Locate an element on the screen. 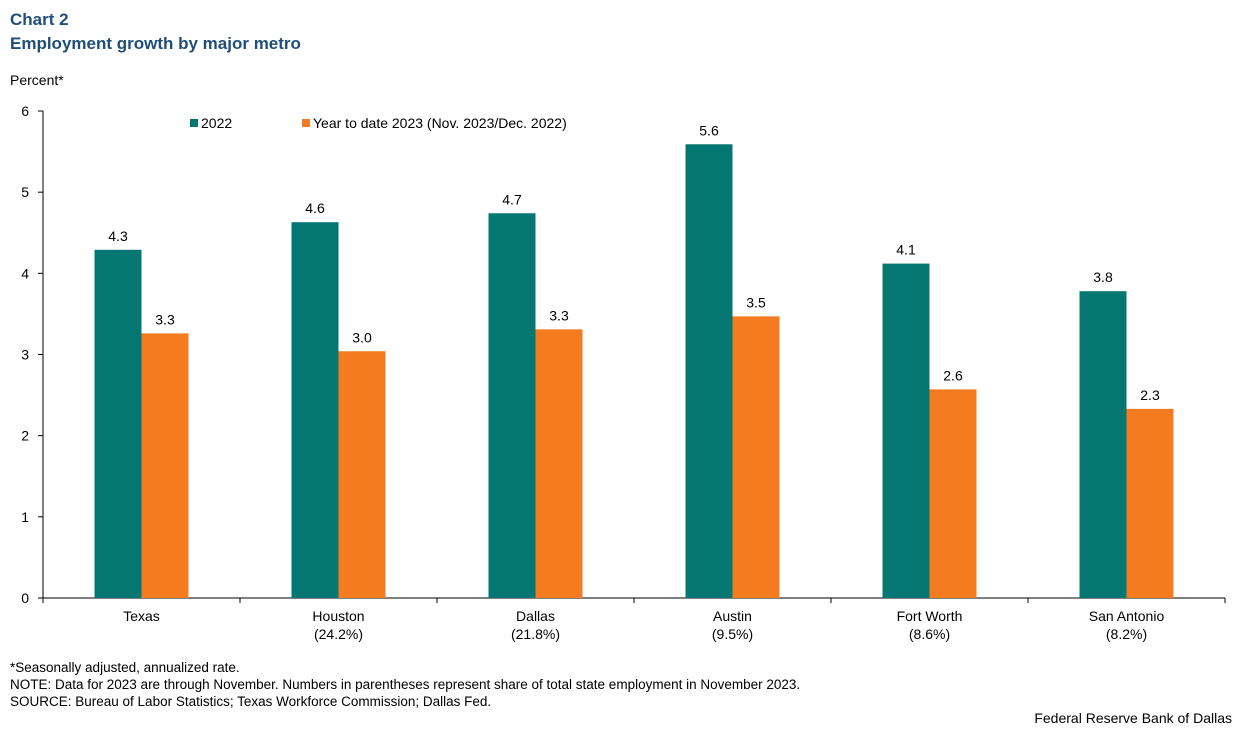 This screenshot has width=1244, height=734. legend-label: Year to date 2023 (Nov. 2023/Dec. 2022) is located at coordinates (440, 123).